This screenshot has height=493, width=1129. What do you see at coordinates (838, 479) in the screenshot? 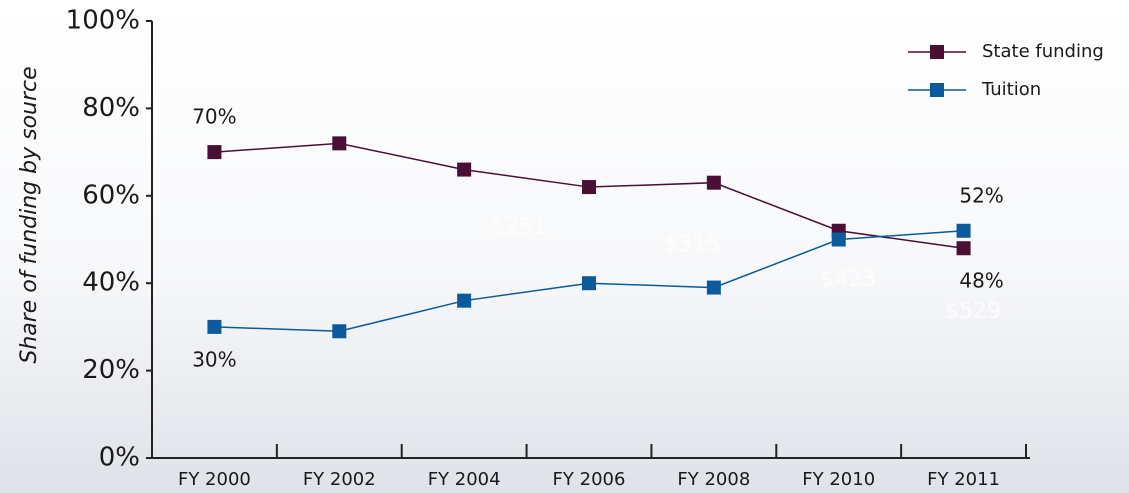
I see `x-tick-label: FY 2010` at bounding box center [838, 479].